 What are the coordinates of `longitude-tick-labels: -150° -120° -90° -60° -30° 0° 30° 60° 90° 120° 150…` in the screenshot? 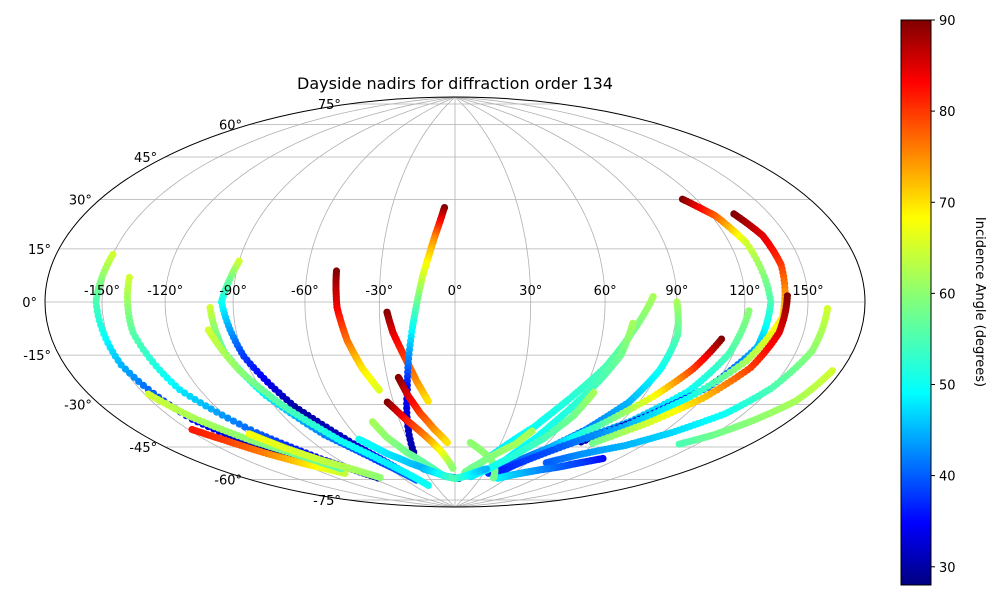 It's located at (454, 291).